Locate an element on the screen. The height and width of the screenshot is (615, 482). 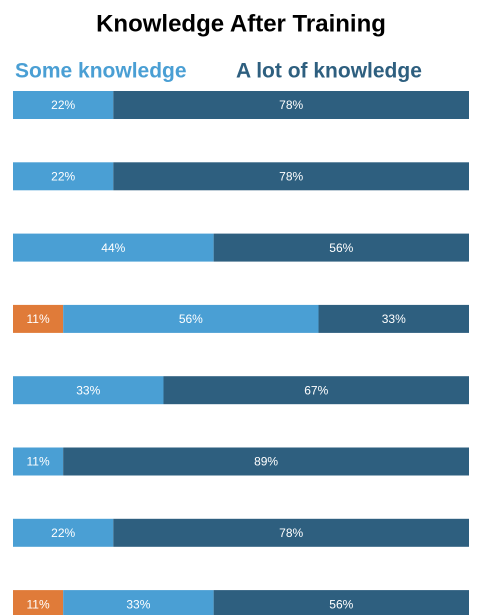
data-label: 67% is located at coordinates (316, 390).